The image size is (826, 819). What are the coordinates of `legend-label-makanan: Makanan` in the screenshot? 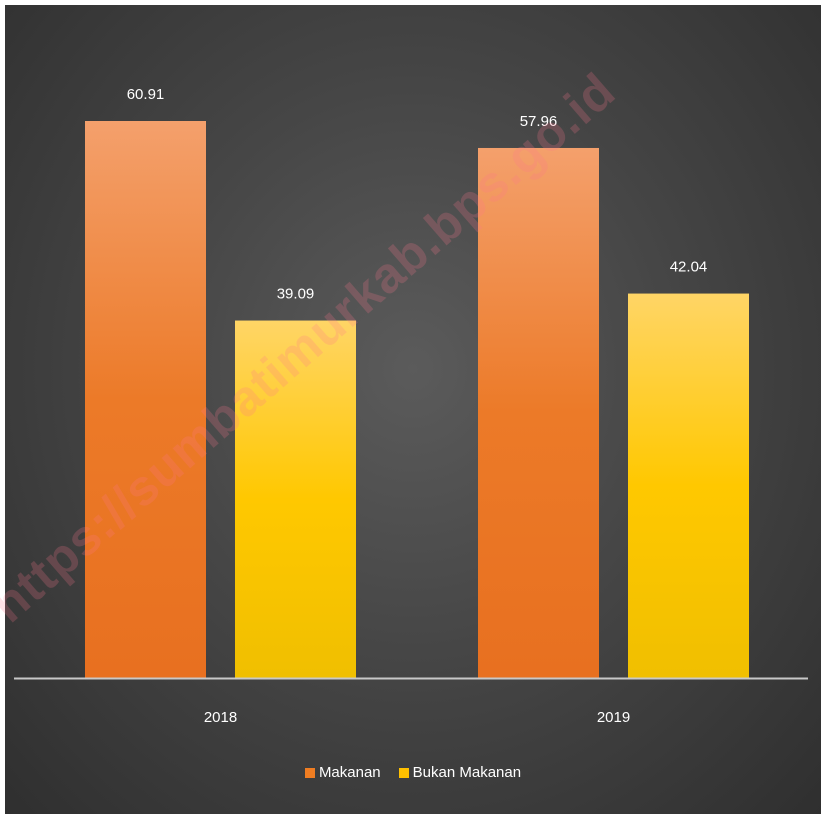 It's located at (349, 772).